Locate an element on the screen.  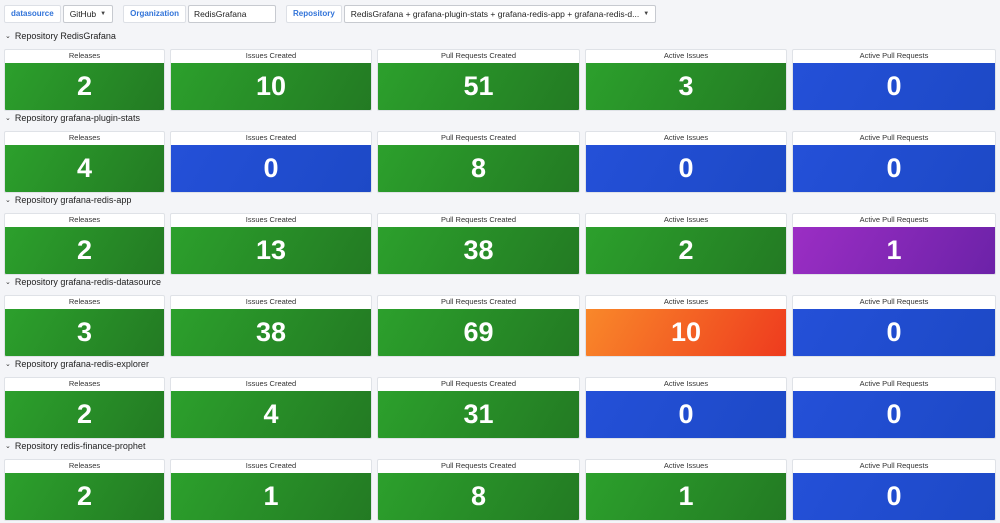
stat-value: 38 is located at coordinates (478, 250).